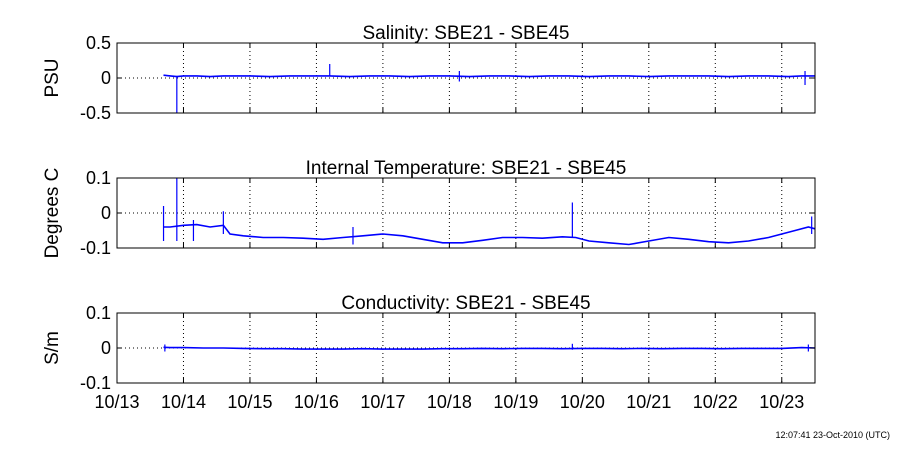  What do you see at coordinates (466, 33) in the screenshot?
I see `salinity-title: Salinity: SBE21 - SBE45` at bounding box center [466, 33].